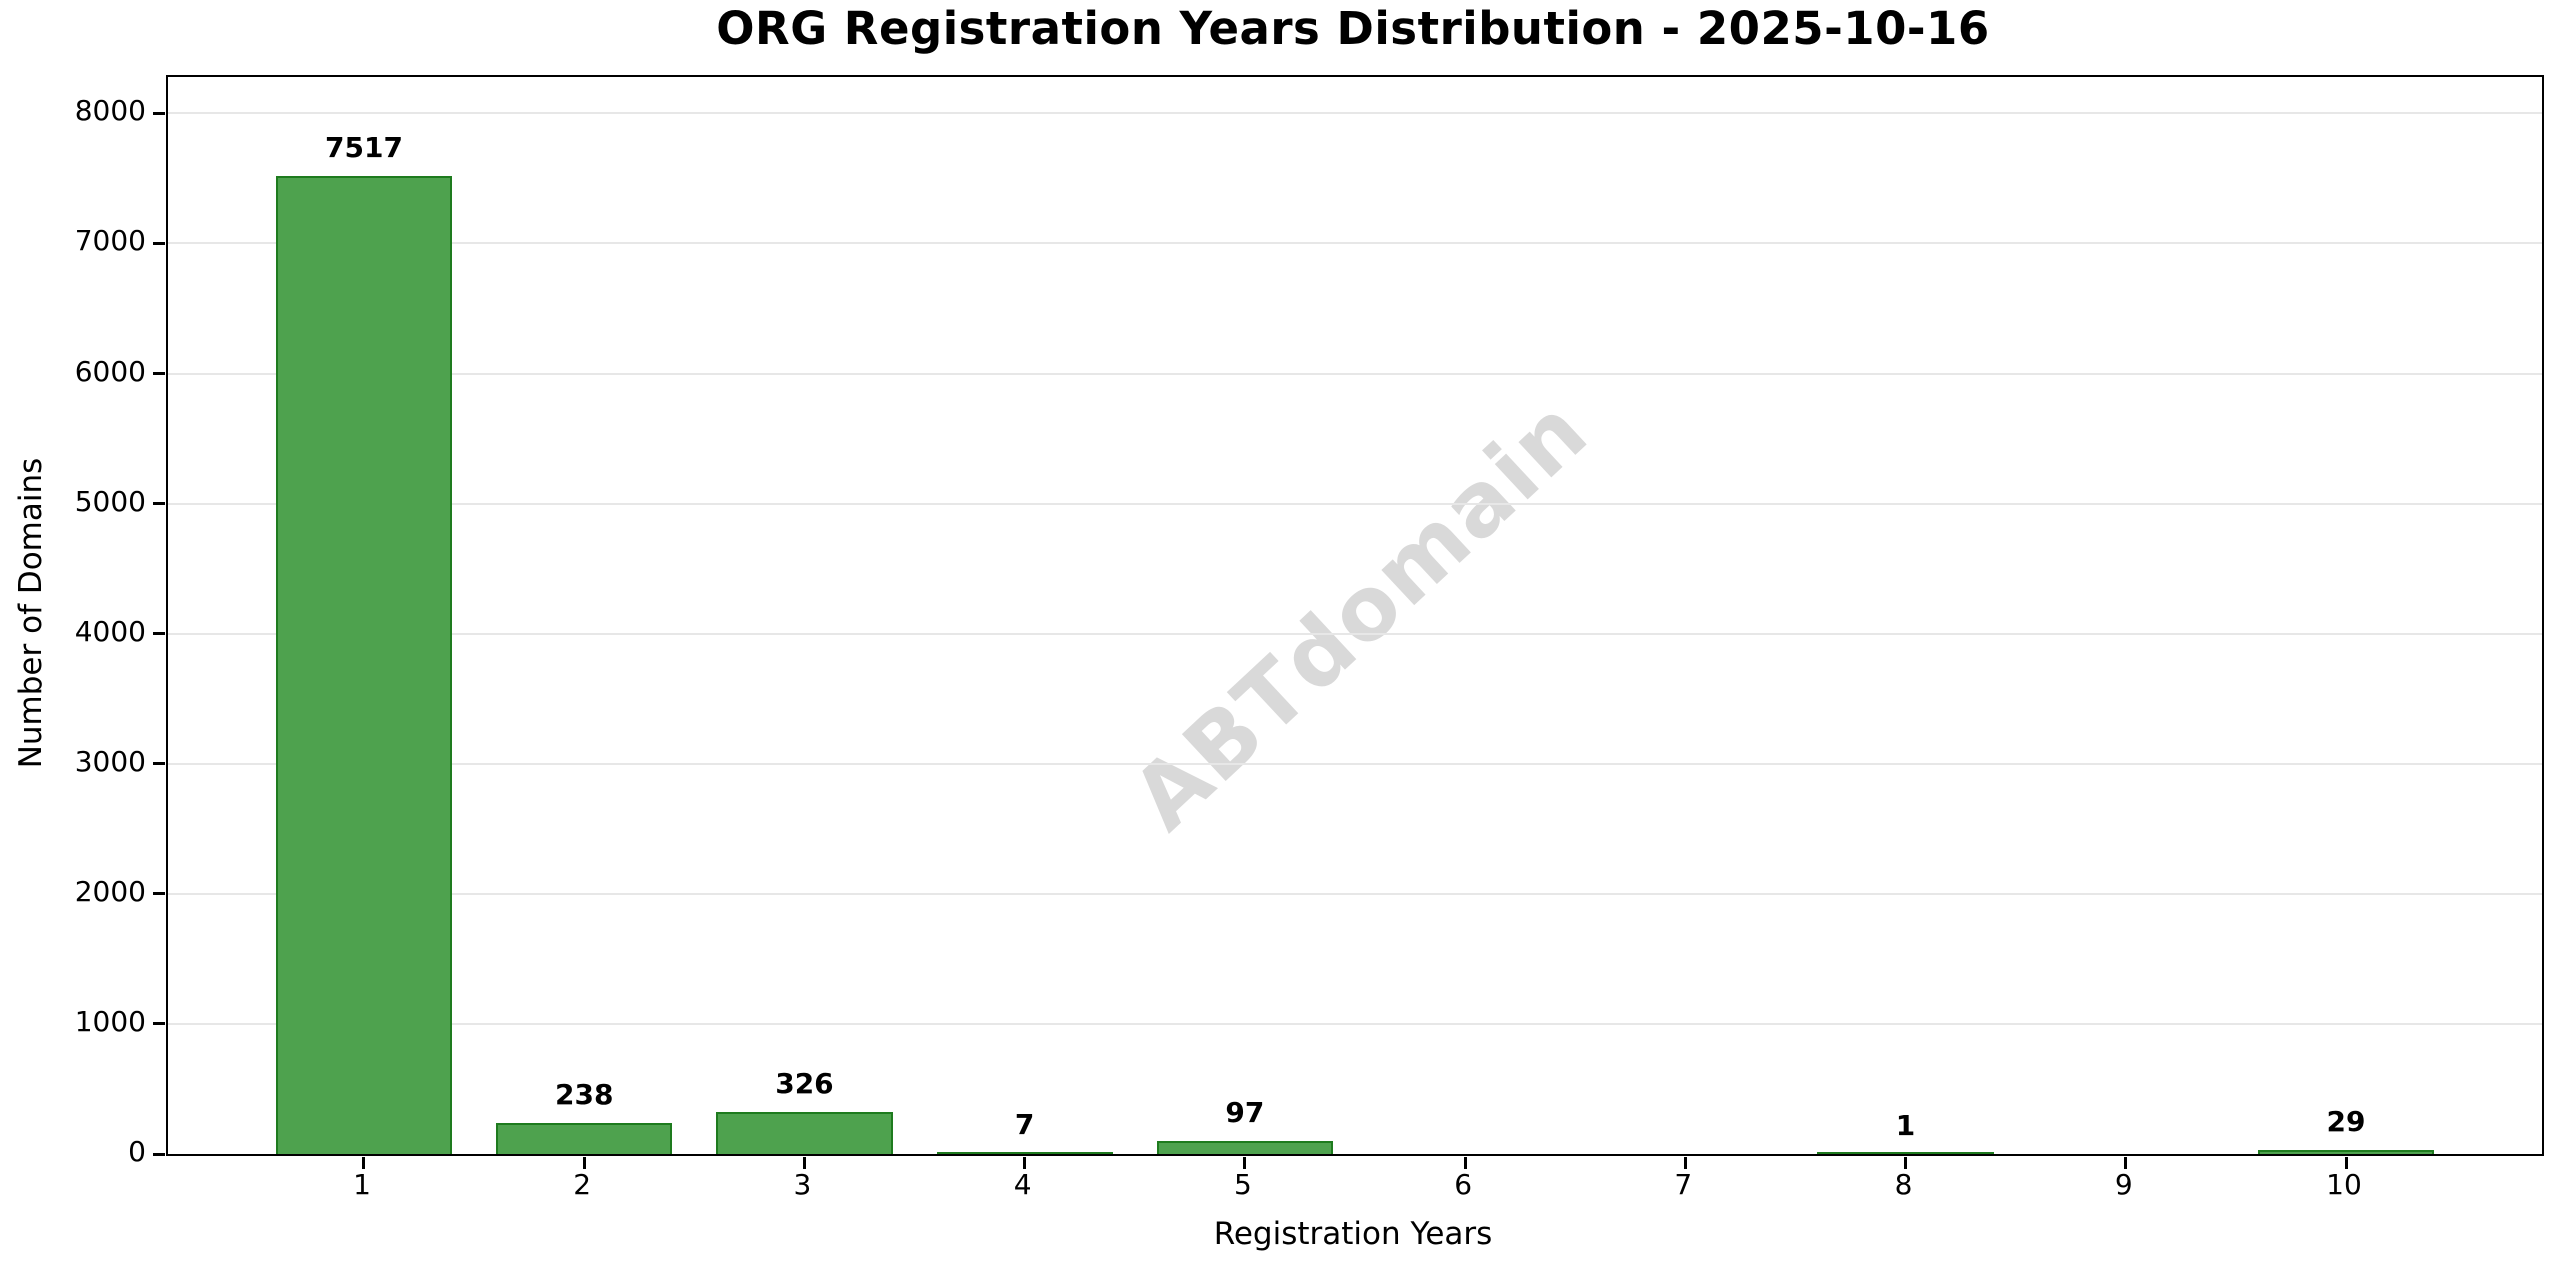 The image size is (2560, 1271). Describe the element at coordinates (110, 111) in the screenshot. I see `y-tick-label-8000: 8000` at that location.